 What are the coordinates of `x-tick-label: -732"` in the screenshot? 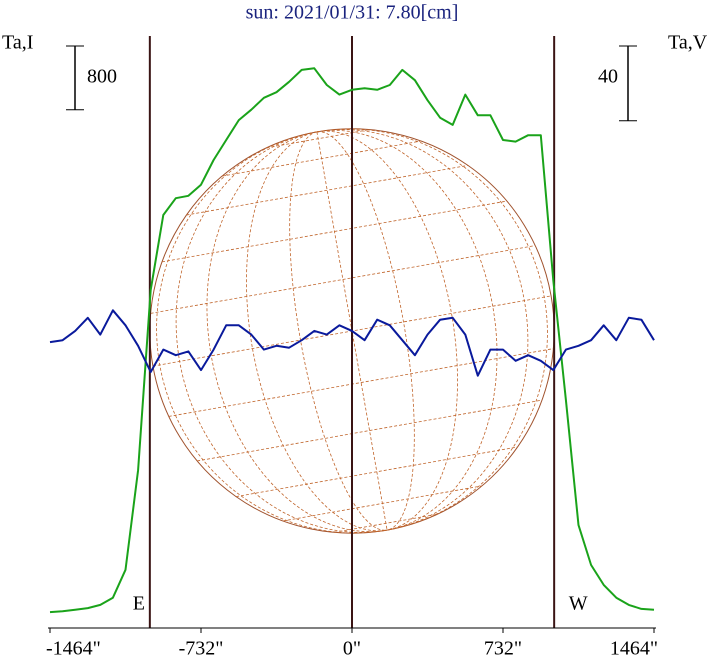 It's located at (201, 649).